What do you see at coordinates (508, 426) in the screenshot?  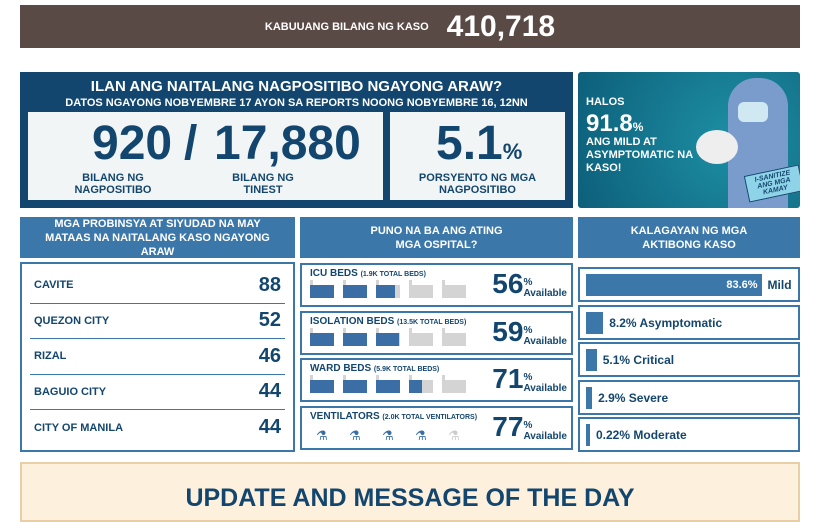 I see `capacity-percent: 77` at bounding box center [508, 426].